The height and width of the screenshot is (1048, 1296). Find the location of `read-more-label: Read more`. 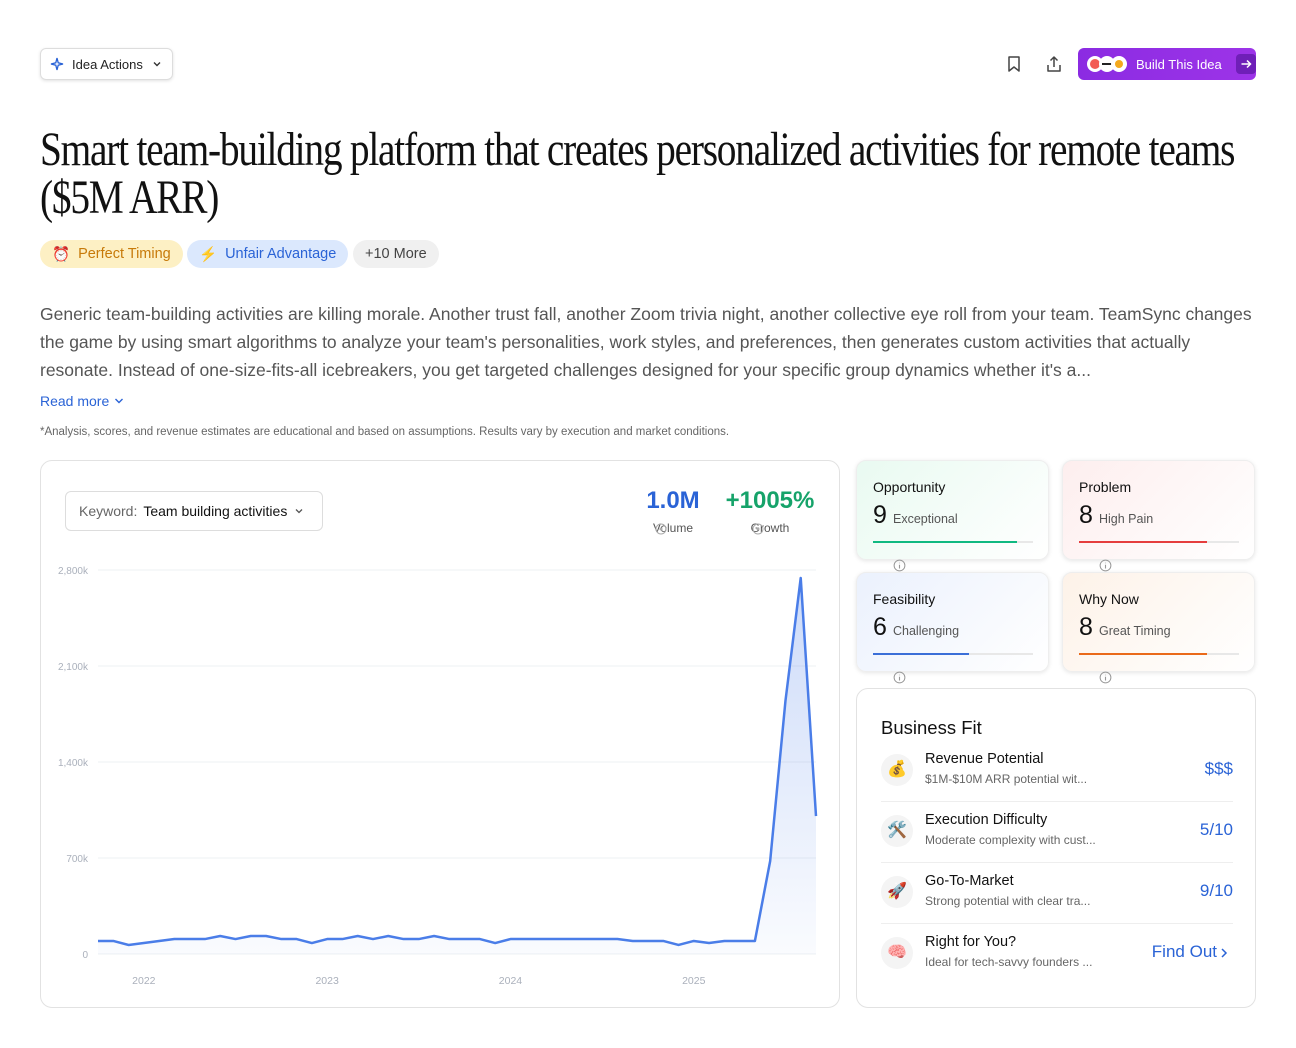

read-more-label: Read more is located at coordinates (75, 401).